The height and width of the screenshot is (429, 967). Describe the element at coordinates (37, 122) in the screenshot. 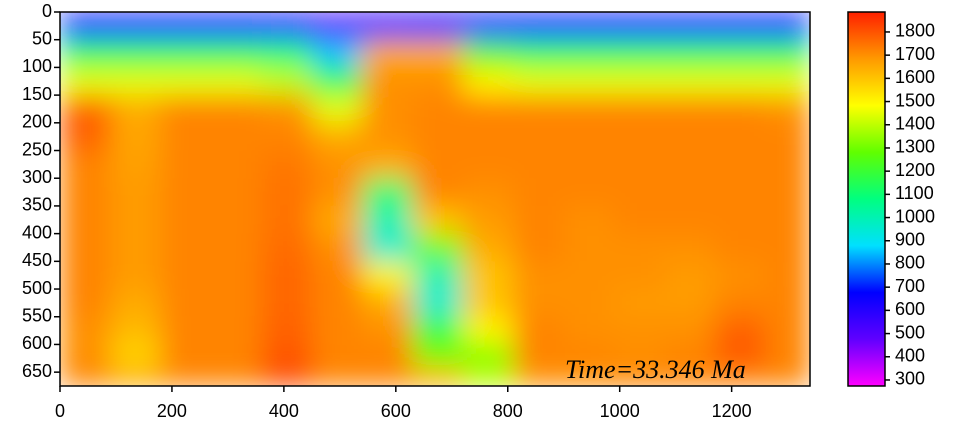

I see `y-tick-label: 200` at that location.